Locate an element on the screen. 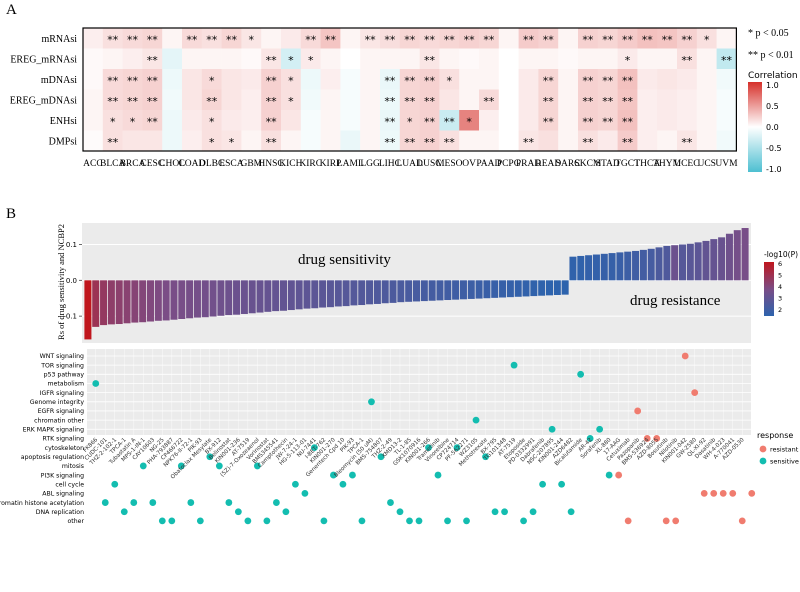 The width and height of the screenshot is (800, 592). heatmap-column-label: DLBC is located at coordinates (211, 164).